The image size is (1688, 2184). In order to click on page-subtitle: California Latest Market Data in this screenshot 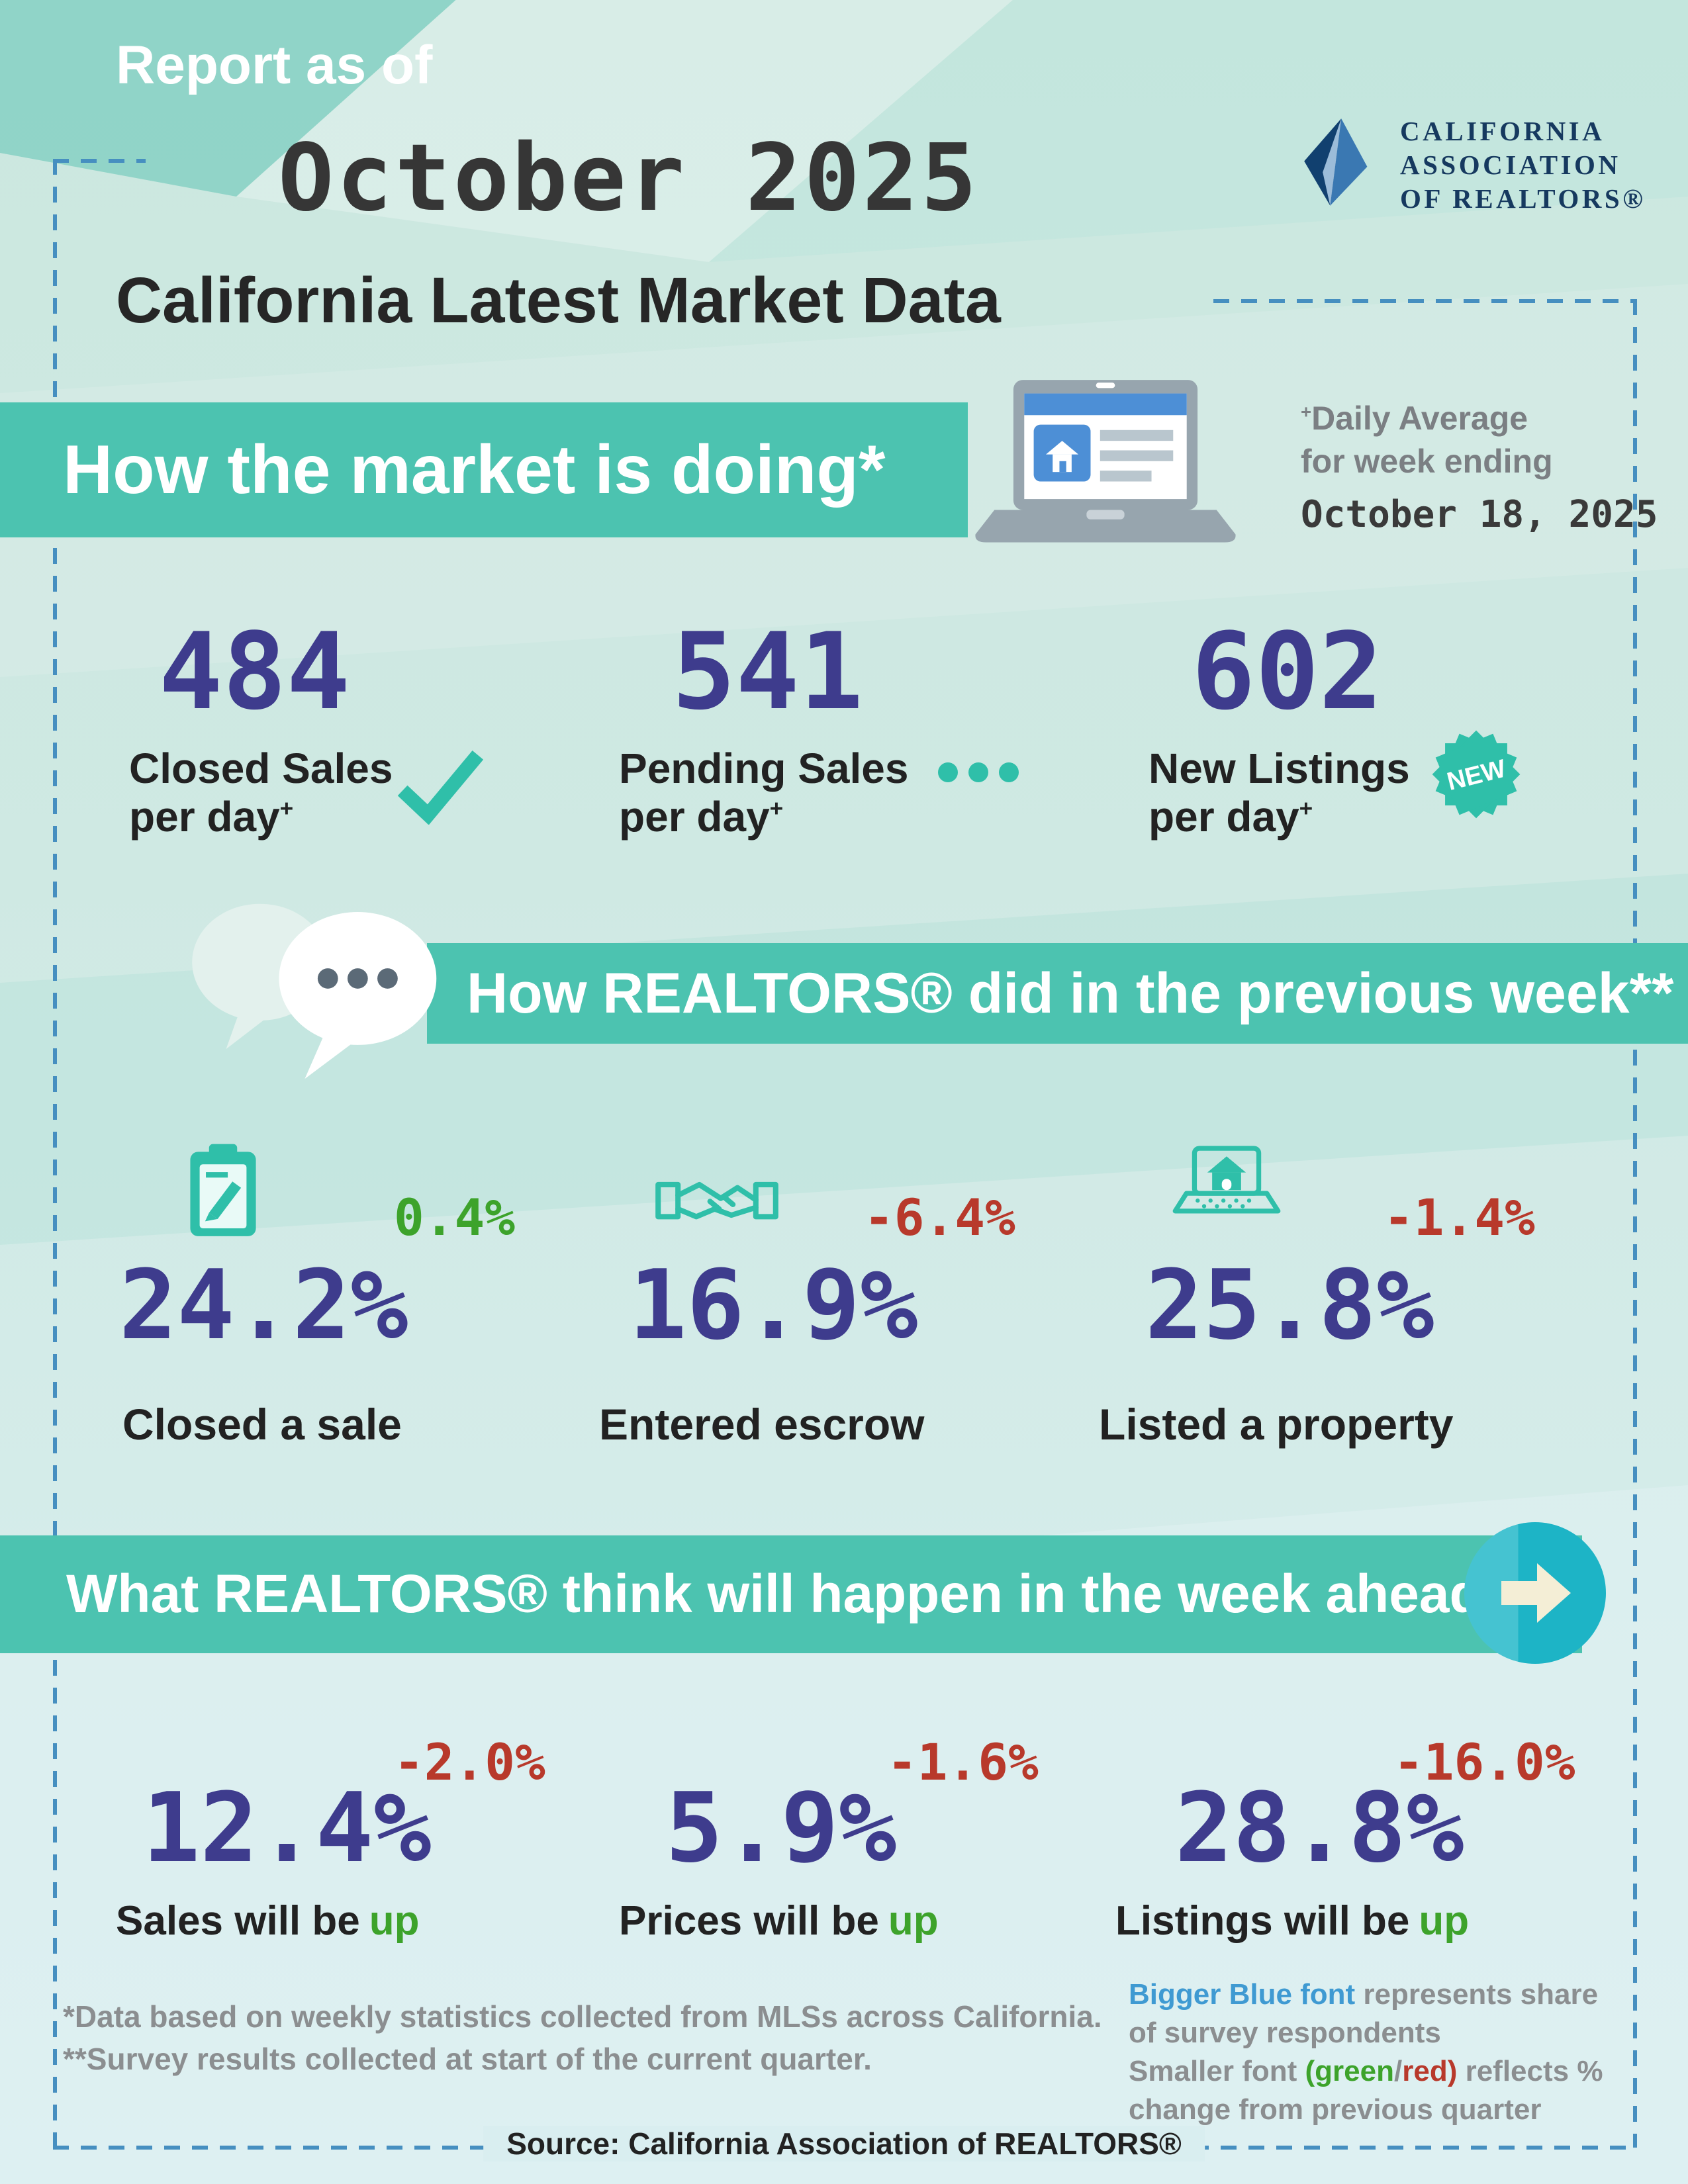, I will do `click(558, 300)`.